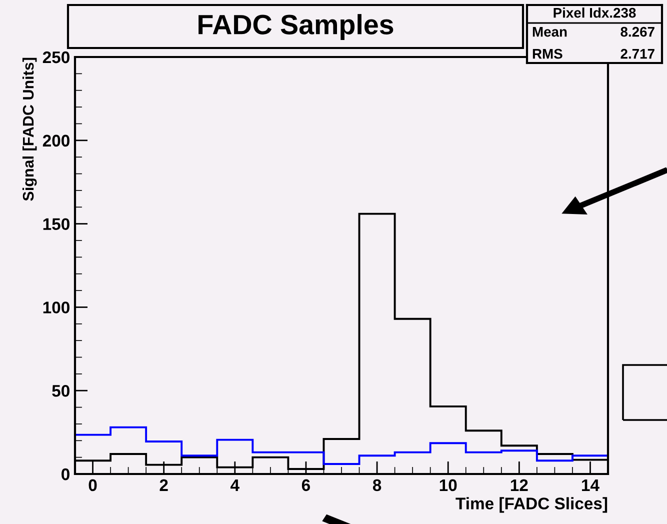 The image size is (667, 524). Describe the element at coordinates (56, 224) in the screenshot. I see `y-tick-label: 150` at that location.